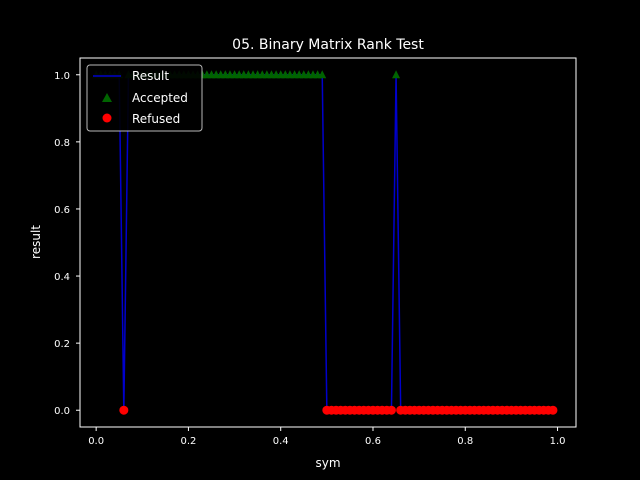 Image resolution: width=640 pixels, height=480 pixels. What do you see at coordinates (62, 411) in the screenshot?
I see `y-tick-label: 0.0` at bounding box center [62, 411].